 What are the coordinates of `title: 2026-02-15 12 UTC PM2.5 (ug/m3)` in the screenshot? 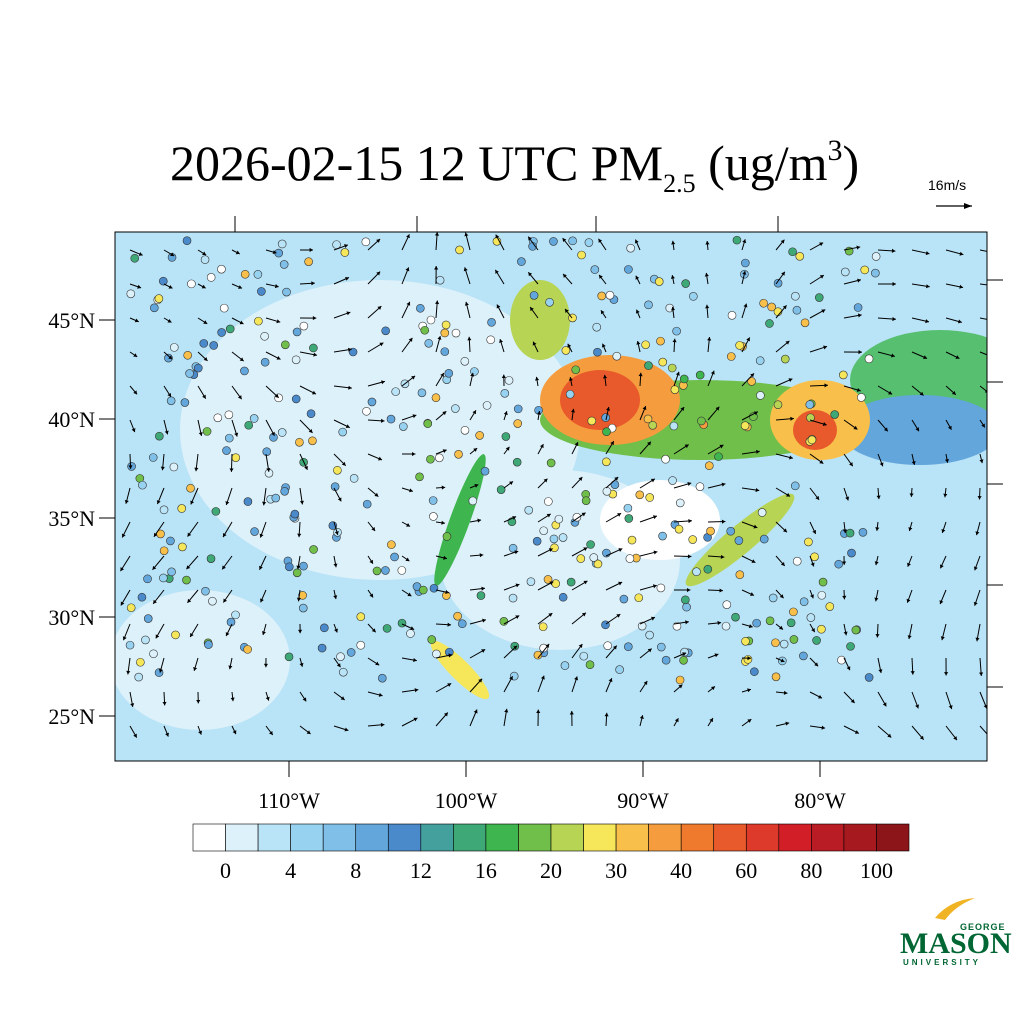 It's located at (514, 166).